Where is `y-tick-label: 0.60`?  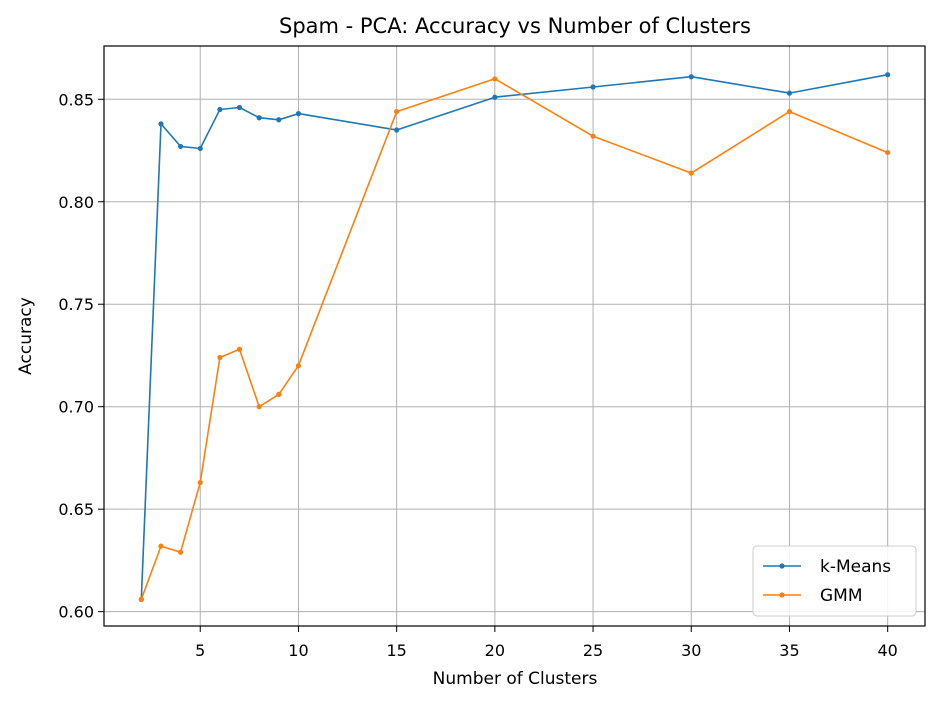
y-tick-label: 0.60 is located at coordinates (76, 612).